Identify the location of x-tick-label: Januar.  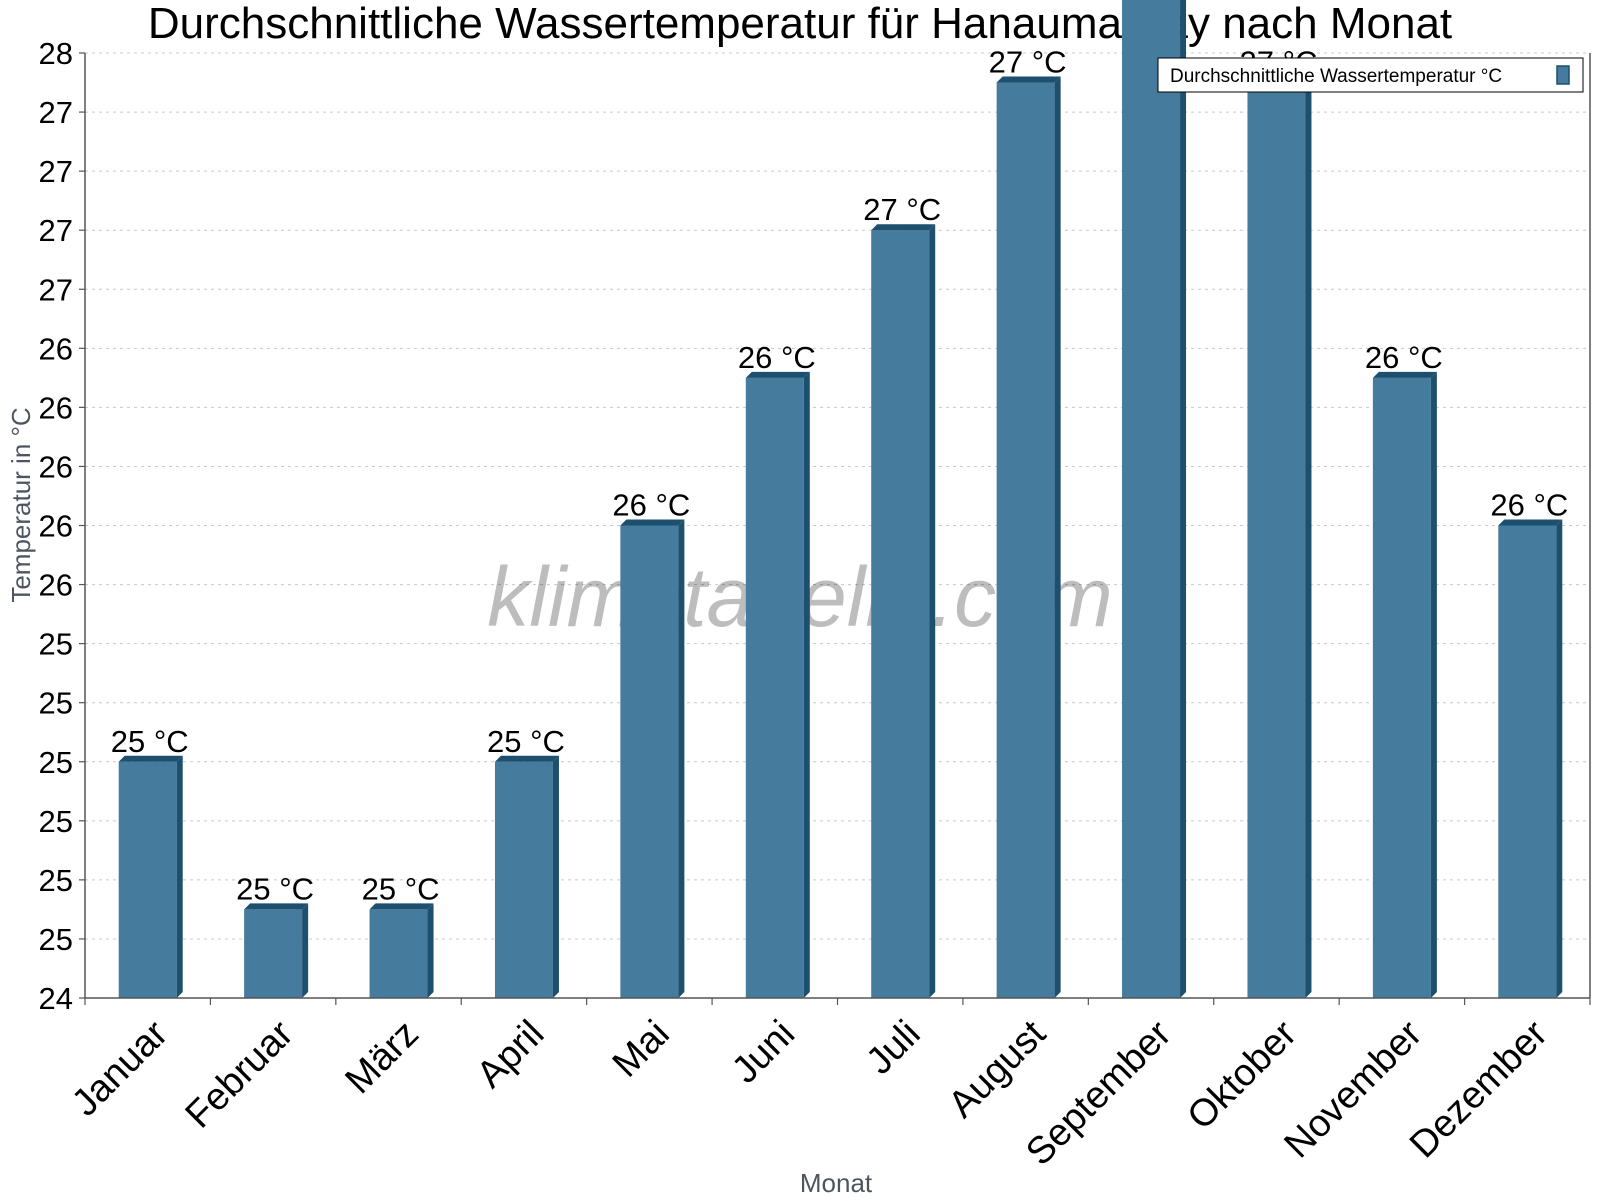
(120, 1068).